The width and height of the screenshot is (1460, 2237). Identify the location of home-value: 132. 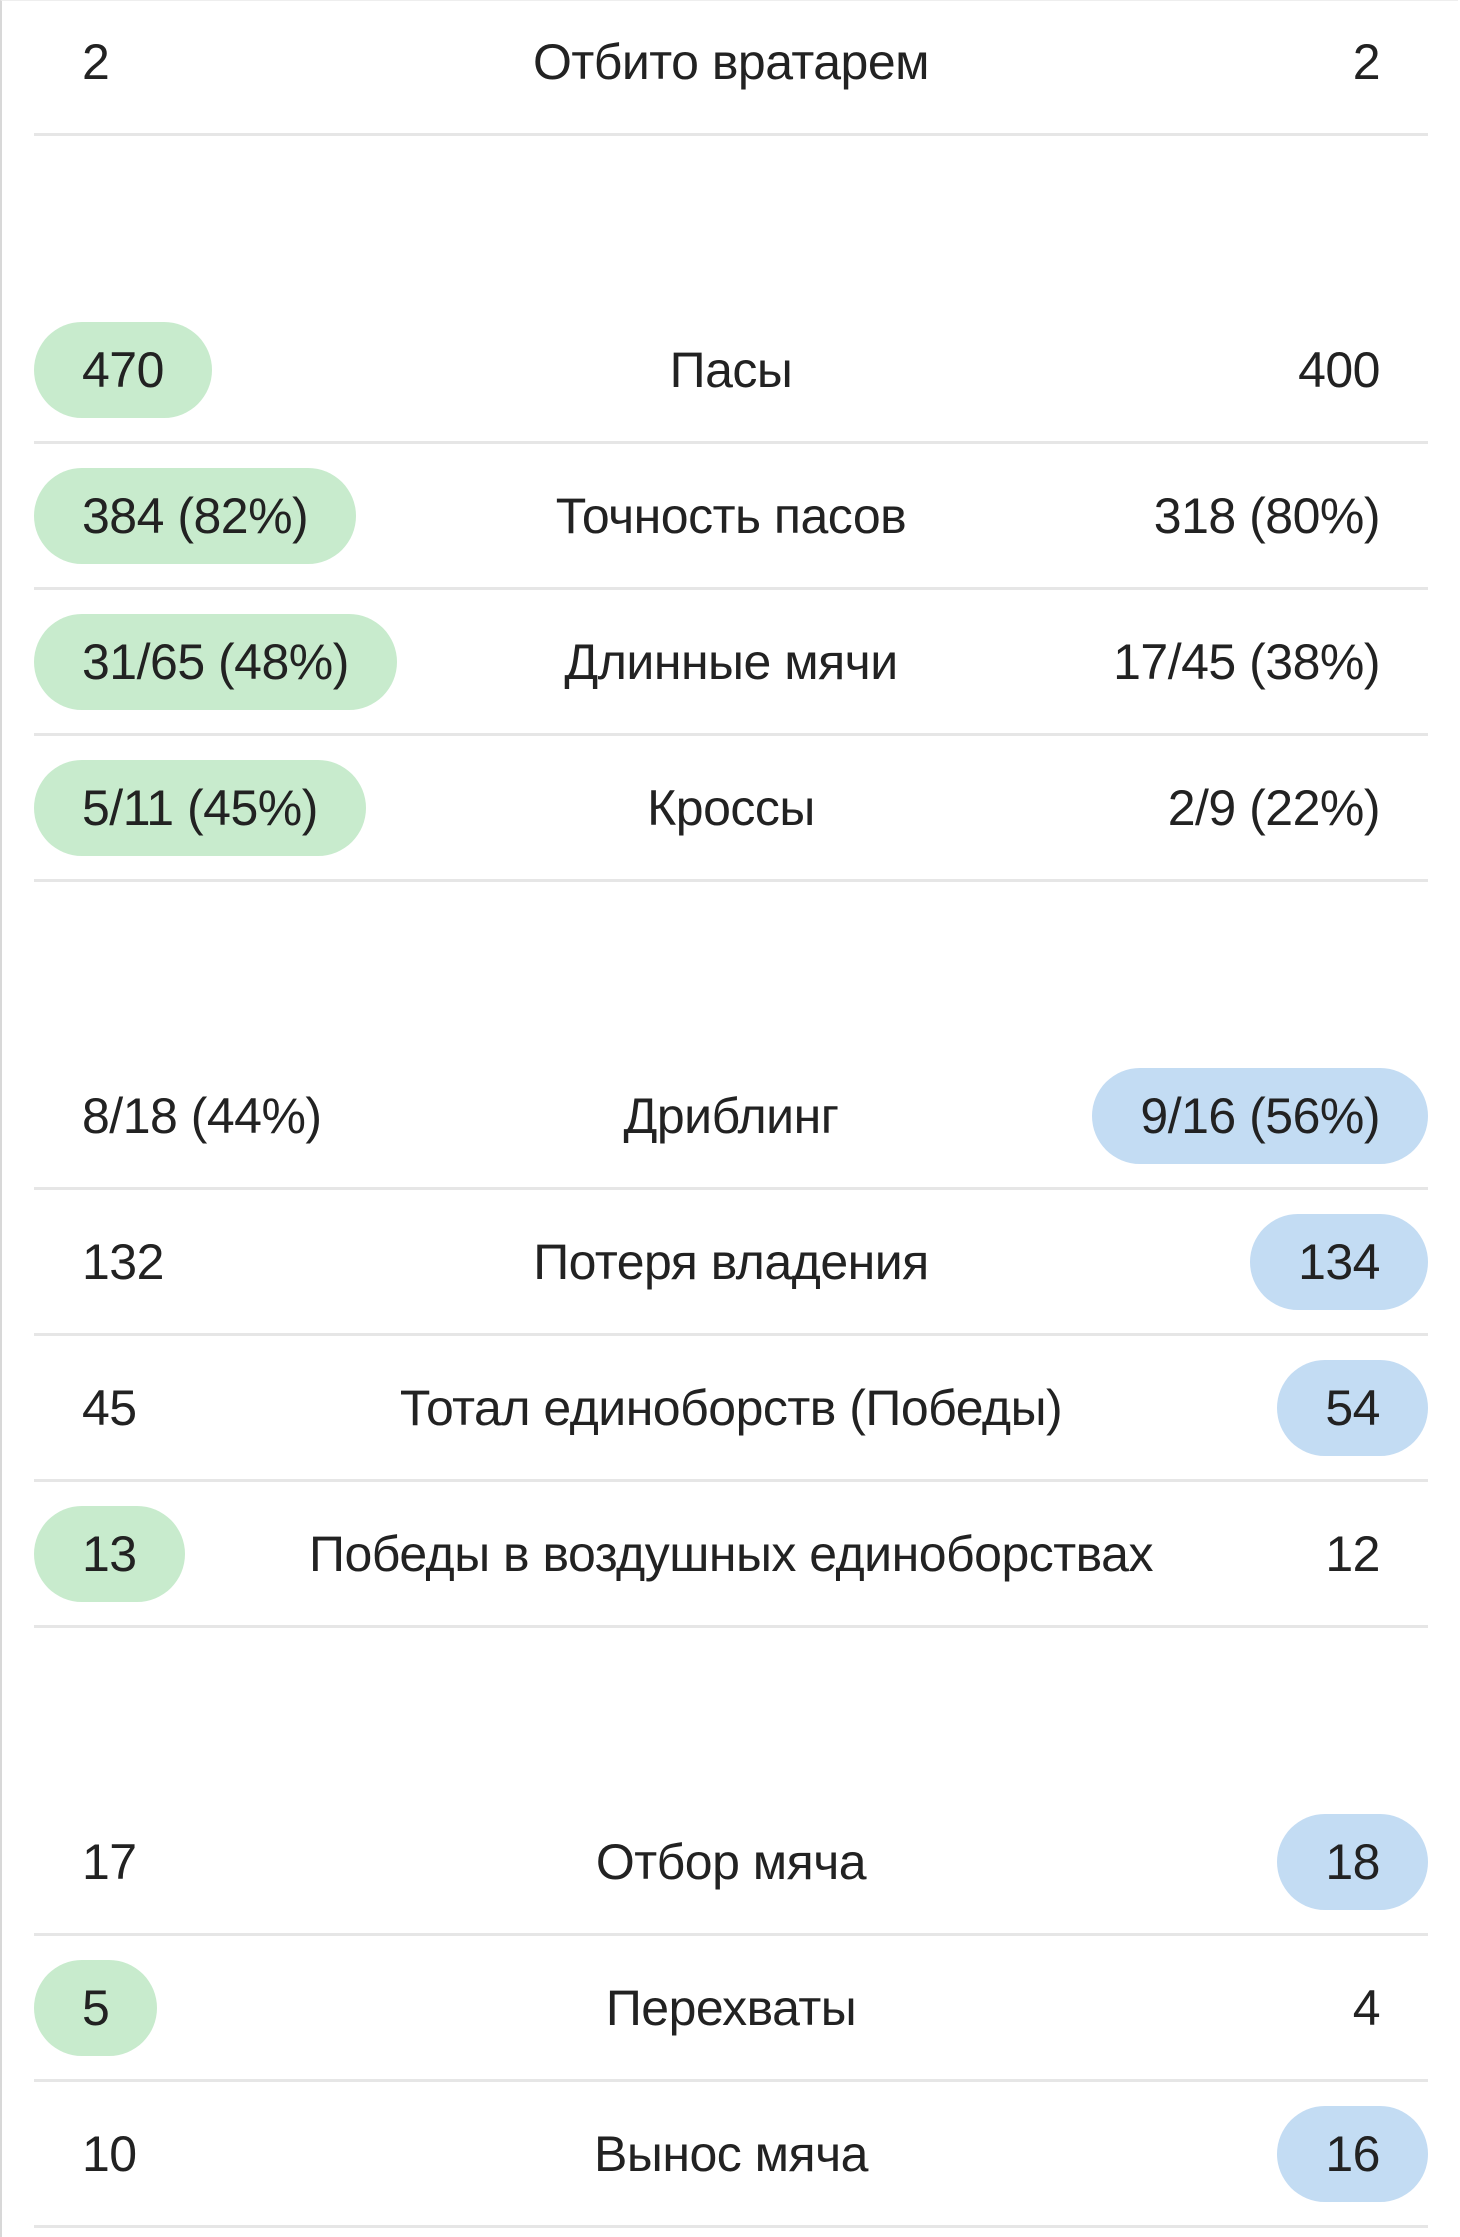
(123, 1261).